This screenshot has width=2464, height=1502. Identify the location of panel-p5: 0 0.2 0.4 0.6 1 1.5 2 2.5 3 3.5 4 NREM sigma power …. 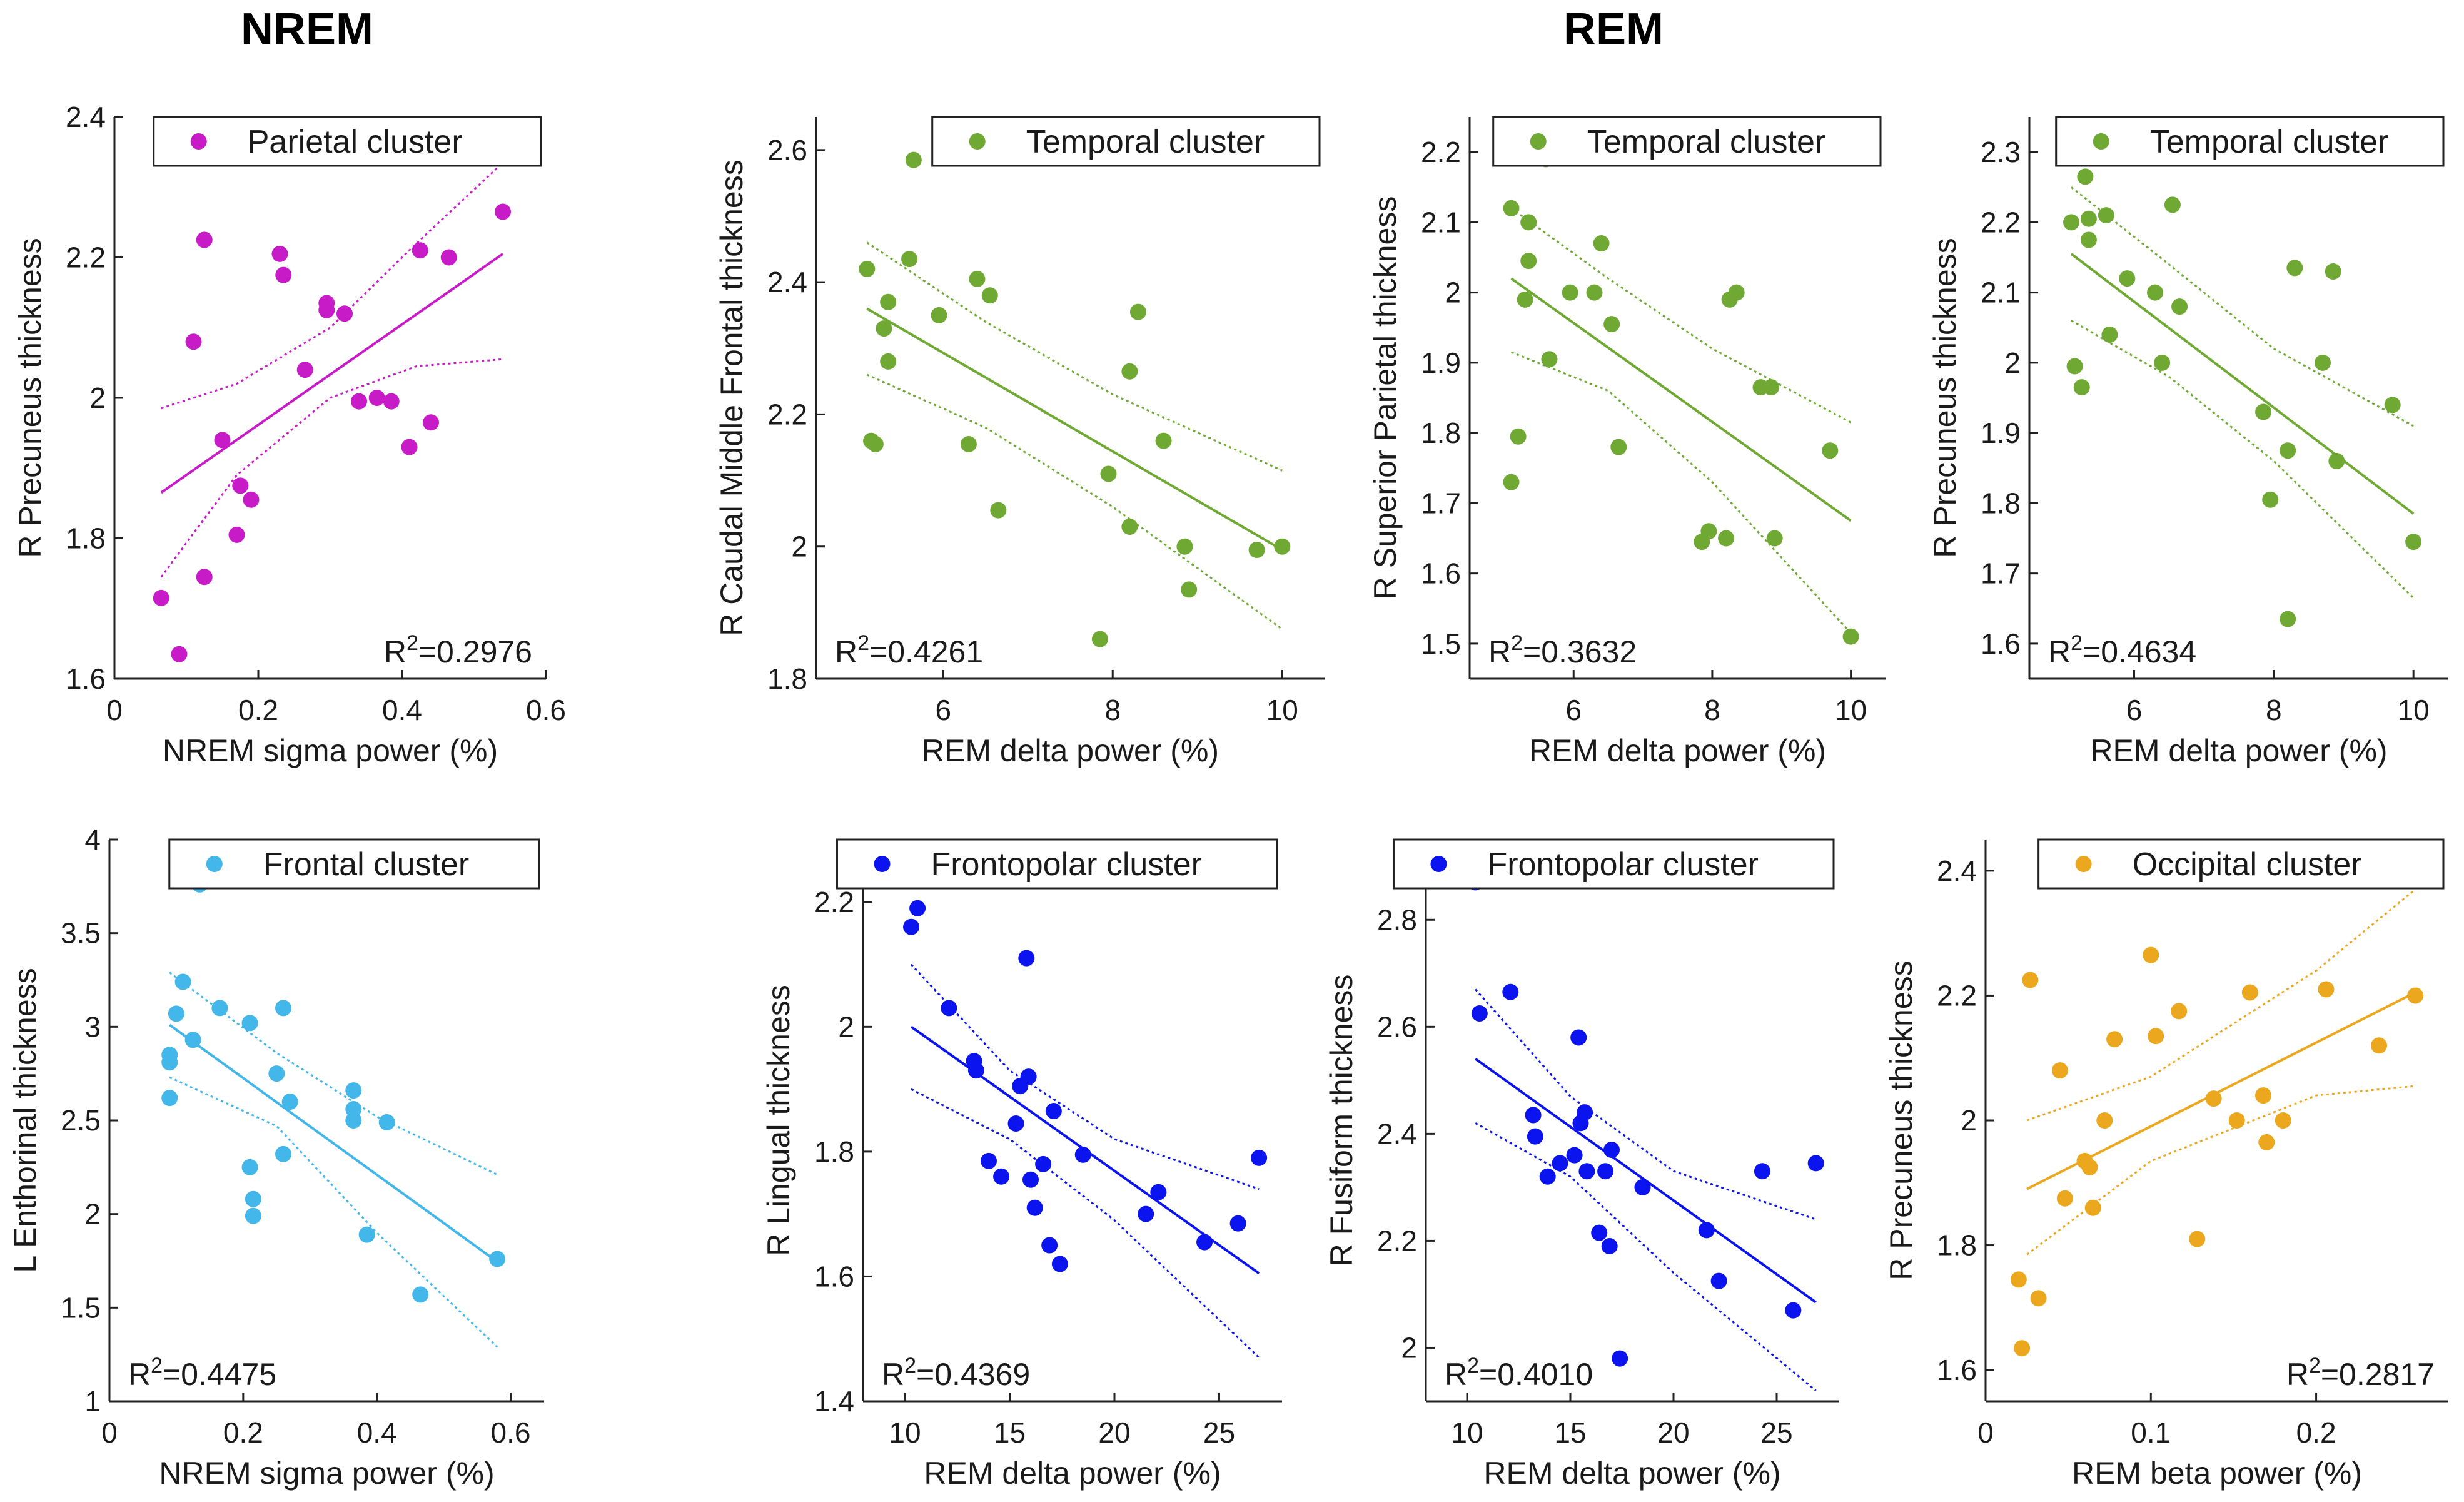
(276, 1157).